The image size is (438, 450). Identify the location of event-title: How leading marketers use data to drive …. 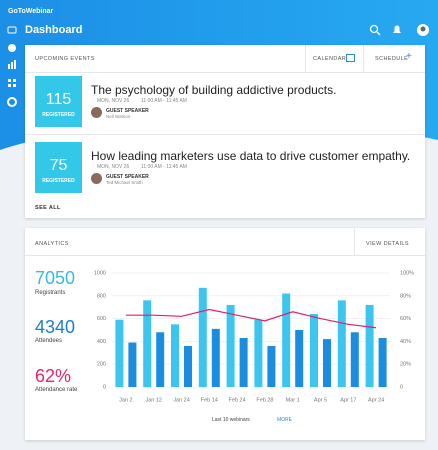
(251, 156).